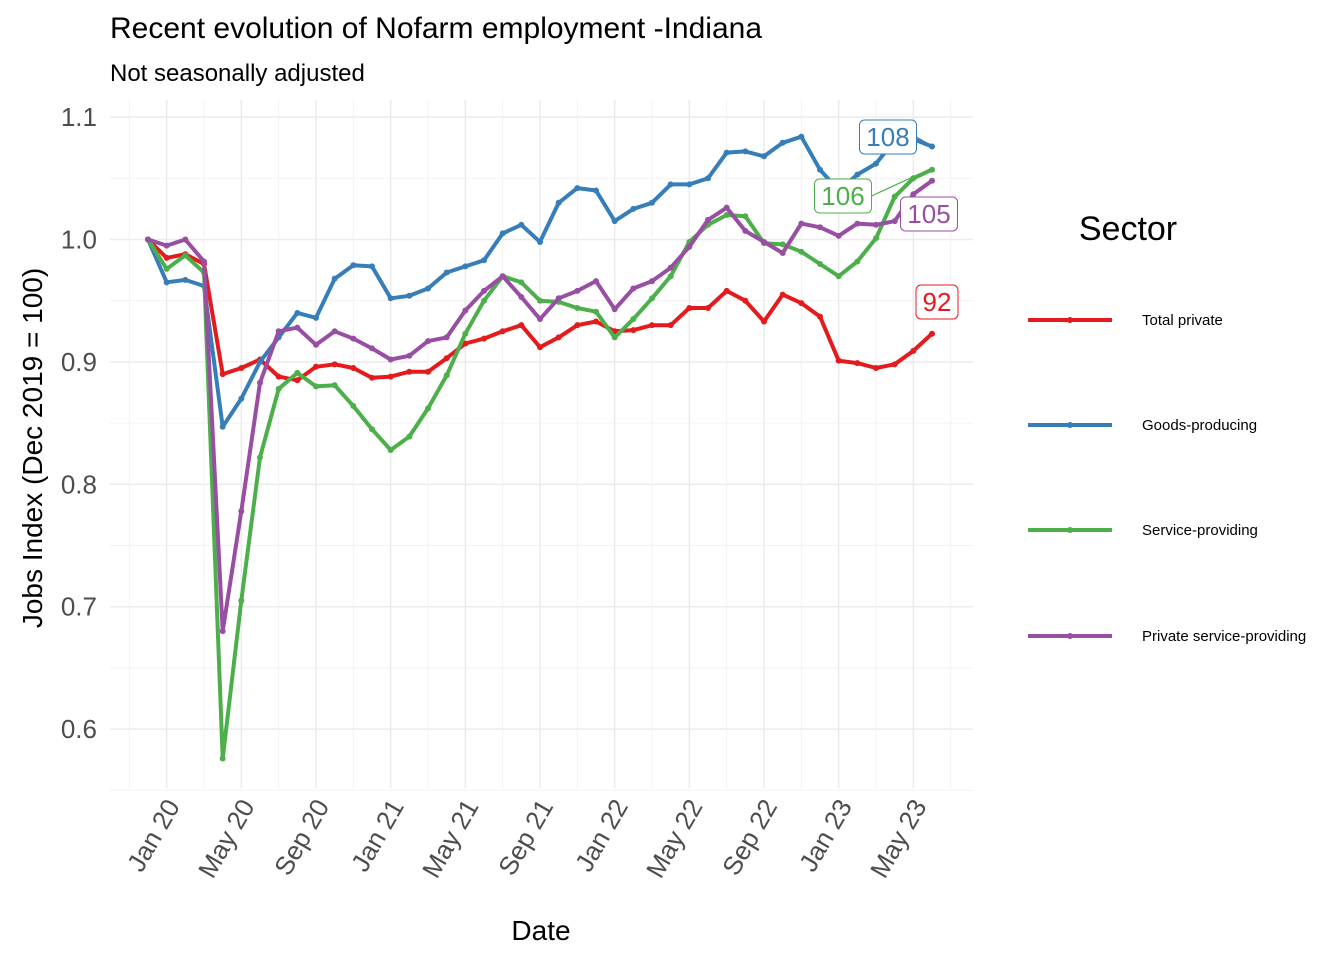 Image resolution: width=1344 pixels, height=960 pixels. I want to click on legend-item: Goods-producing, so click(1142, 425).